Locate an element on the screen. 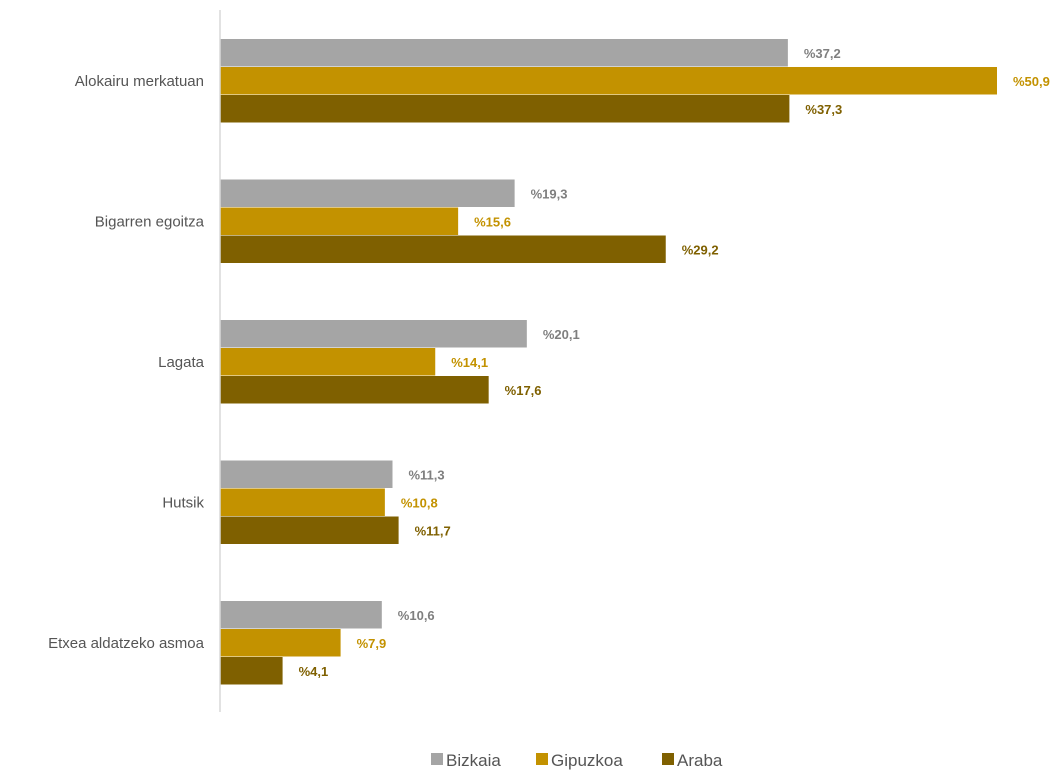 The image size is (1059, 777). data-label: %4,1 is located at coordinates (314, 671).